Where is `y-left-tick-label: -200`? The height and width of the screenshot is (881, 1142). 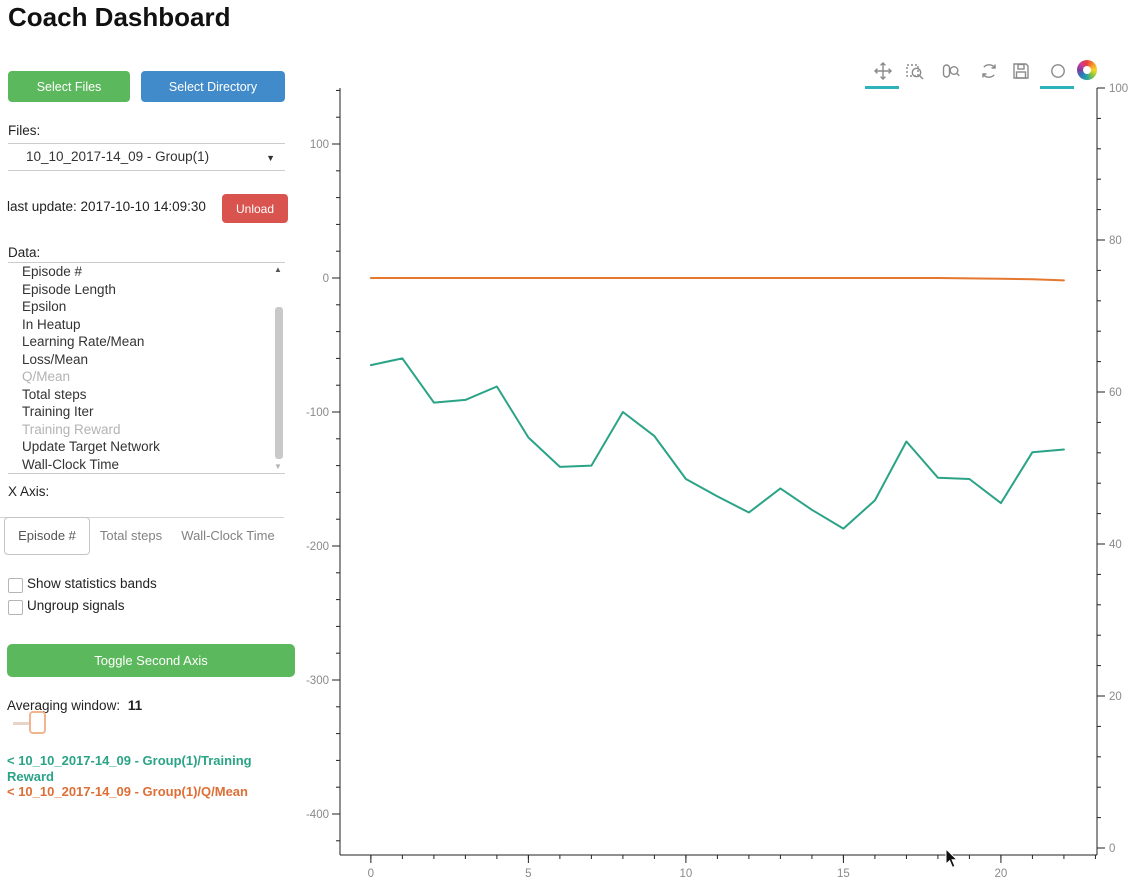
y-left-tick-label: -200 is located at coordinates (317, 547).